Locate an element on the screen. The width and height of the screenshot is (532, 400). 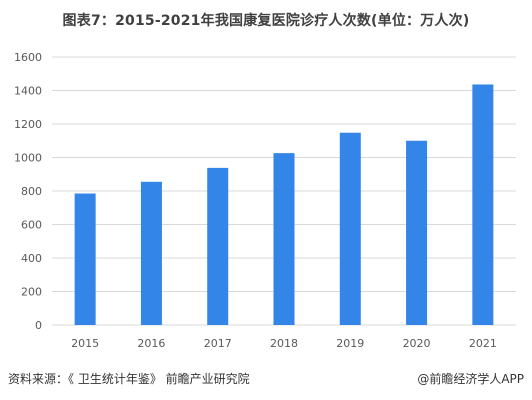
y-tick-label: 600 is located at coordinates (31, 225).